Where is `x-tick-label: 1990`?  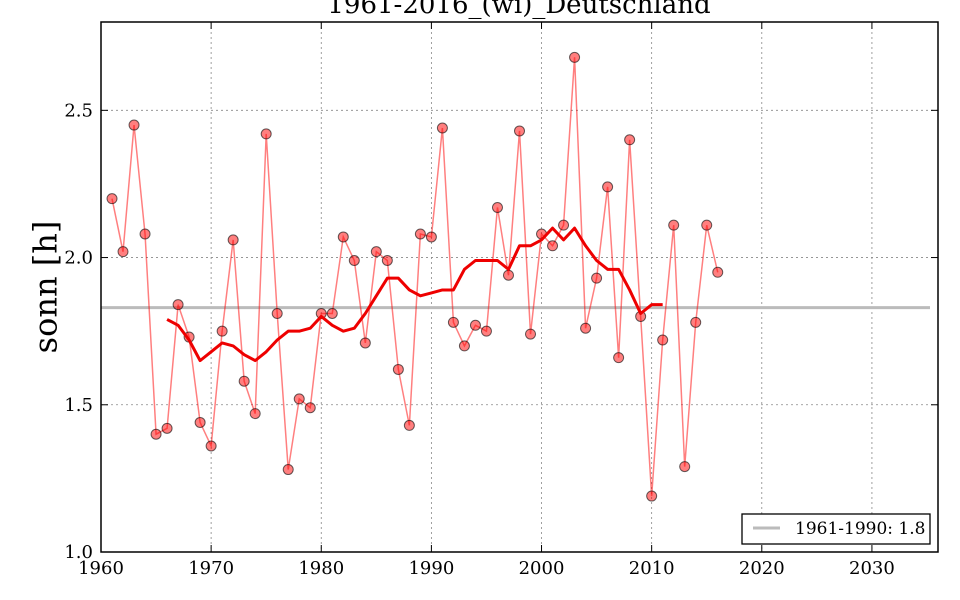 x-tick-label: 1990 is located at coordinates (431, 568).